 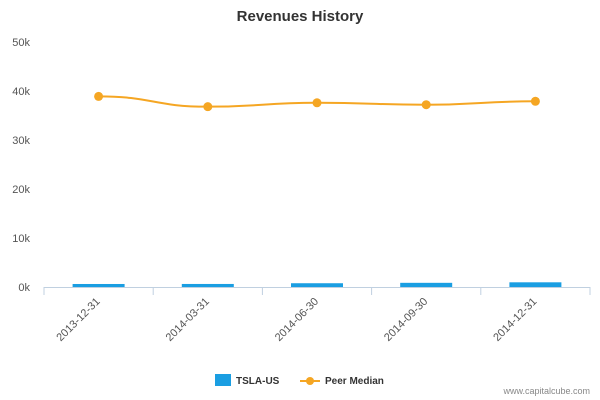 I want to click on y-tick-label: 20k, so click(x=21, y=190).